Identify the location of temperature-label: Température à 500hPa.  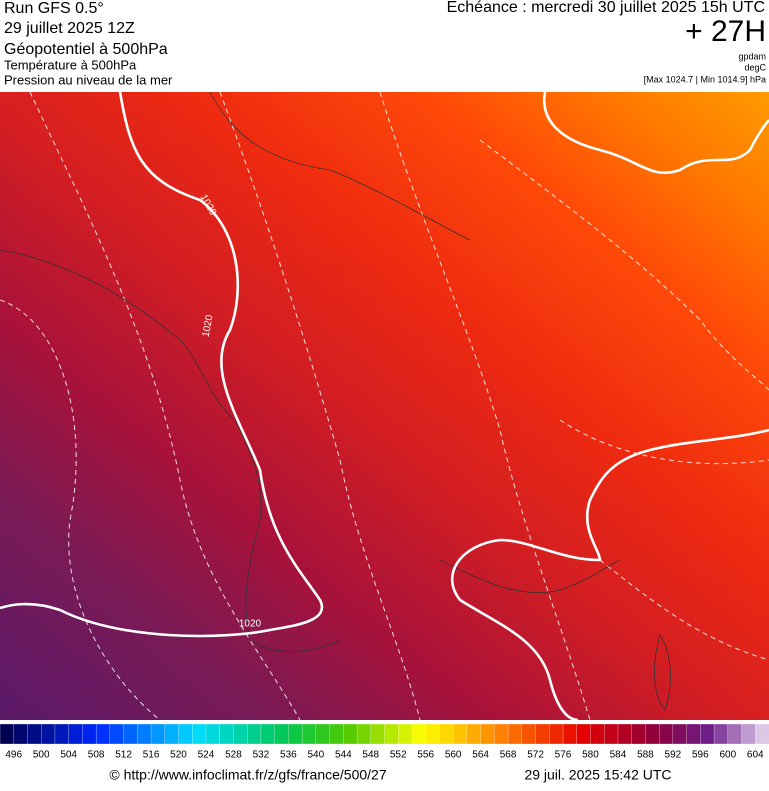
(70, 64).